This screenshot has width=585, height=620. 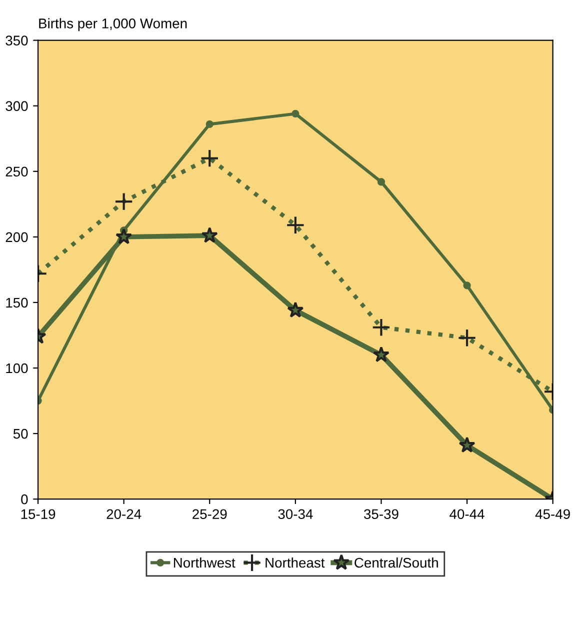 What do you see at coordinates (38, 514) in the screenshot?
I see `x-tick-label: 15-19` at bounding box center [38, 514].